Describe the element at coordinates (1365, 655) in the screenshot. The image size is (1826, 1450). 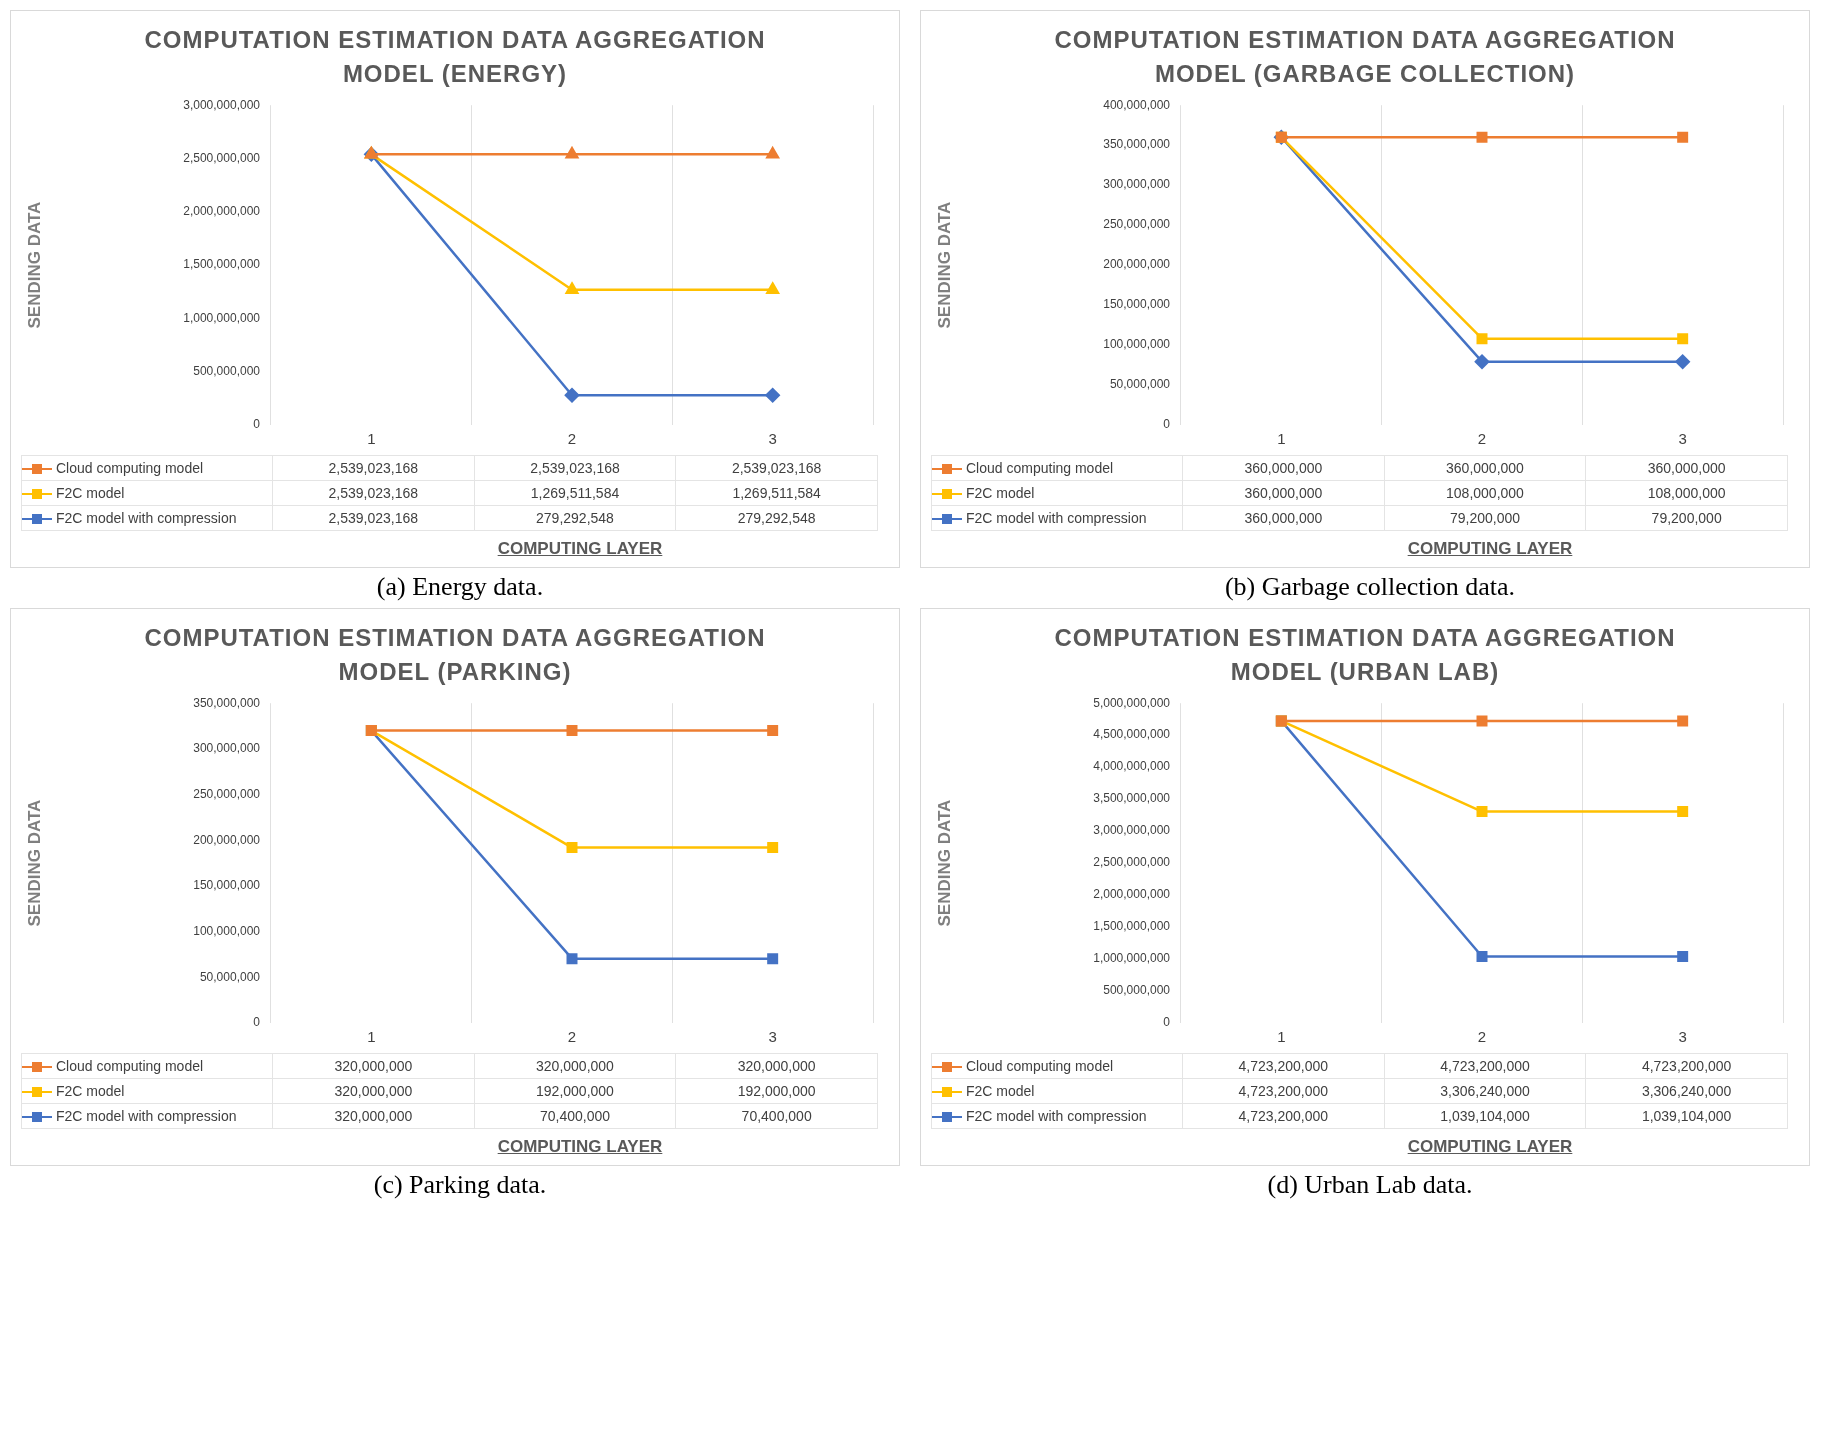
I see `chart-title: COMPUTATION ESTIMATION DATA AGGREGATION MODEL (URBAN LAB)` at that location.